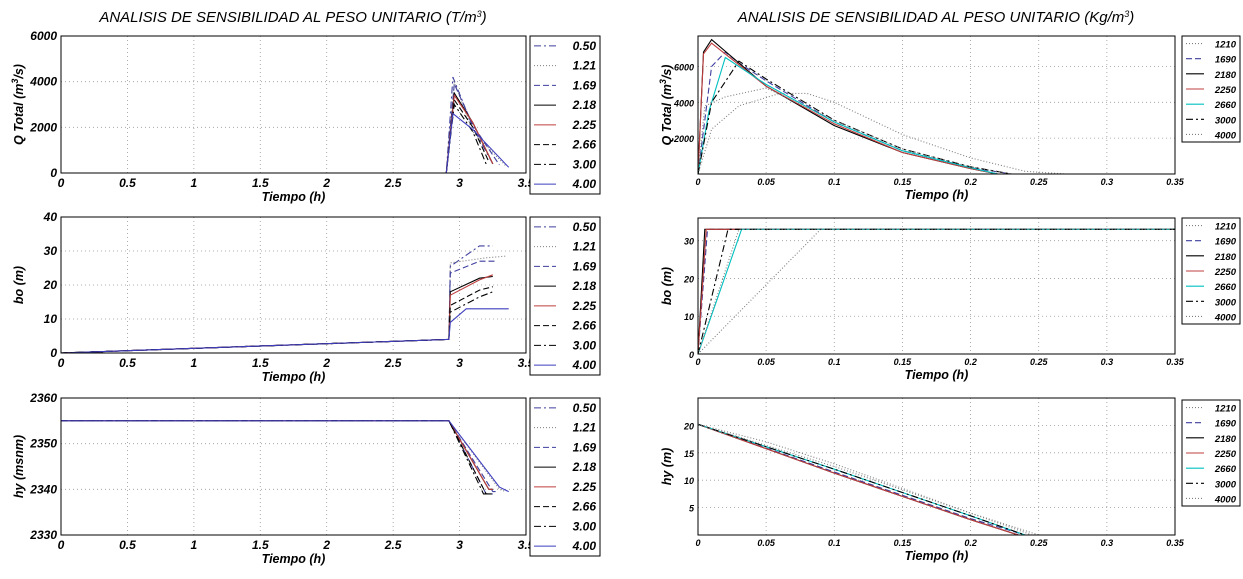  I want to click on x-tick-label: 0.5, so click(127, 363).